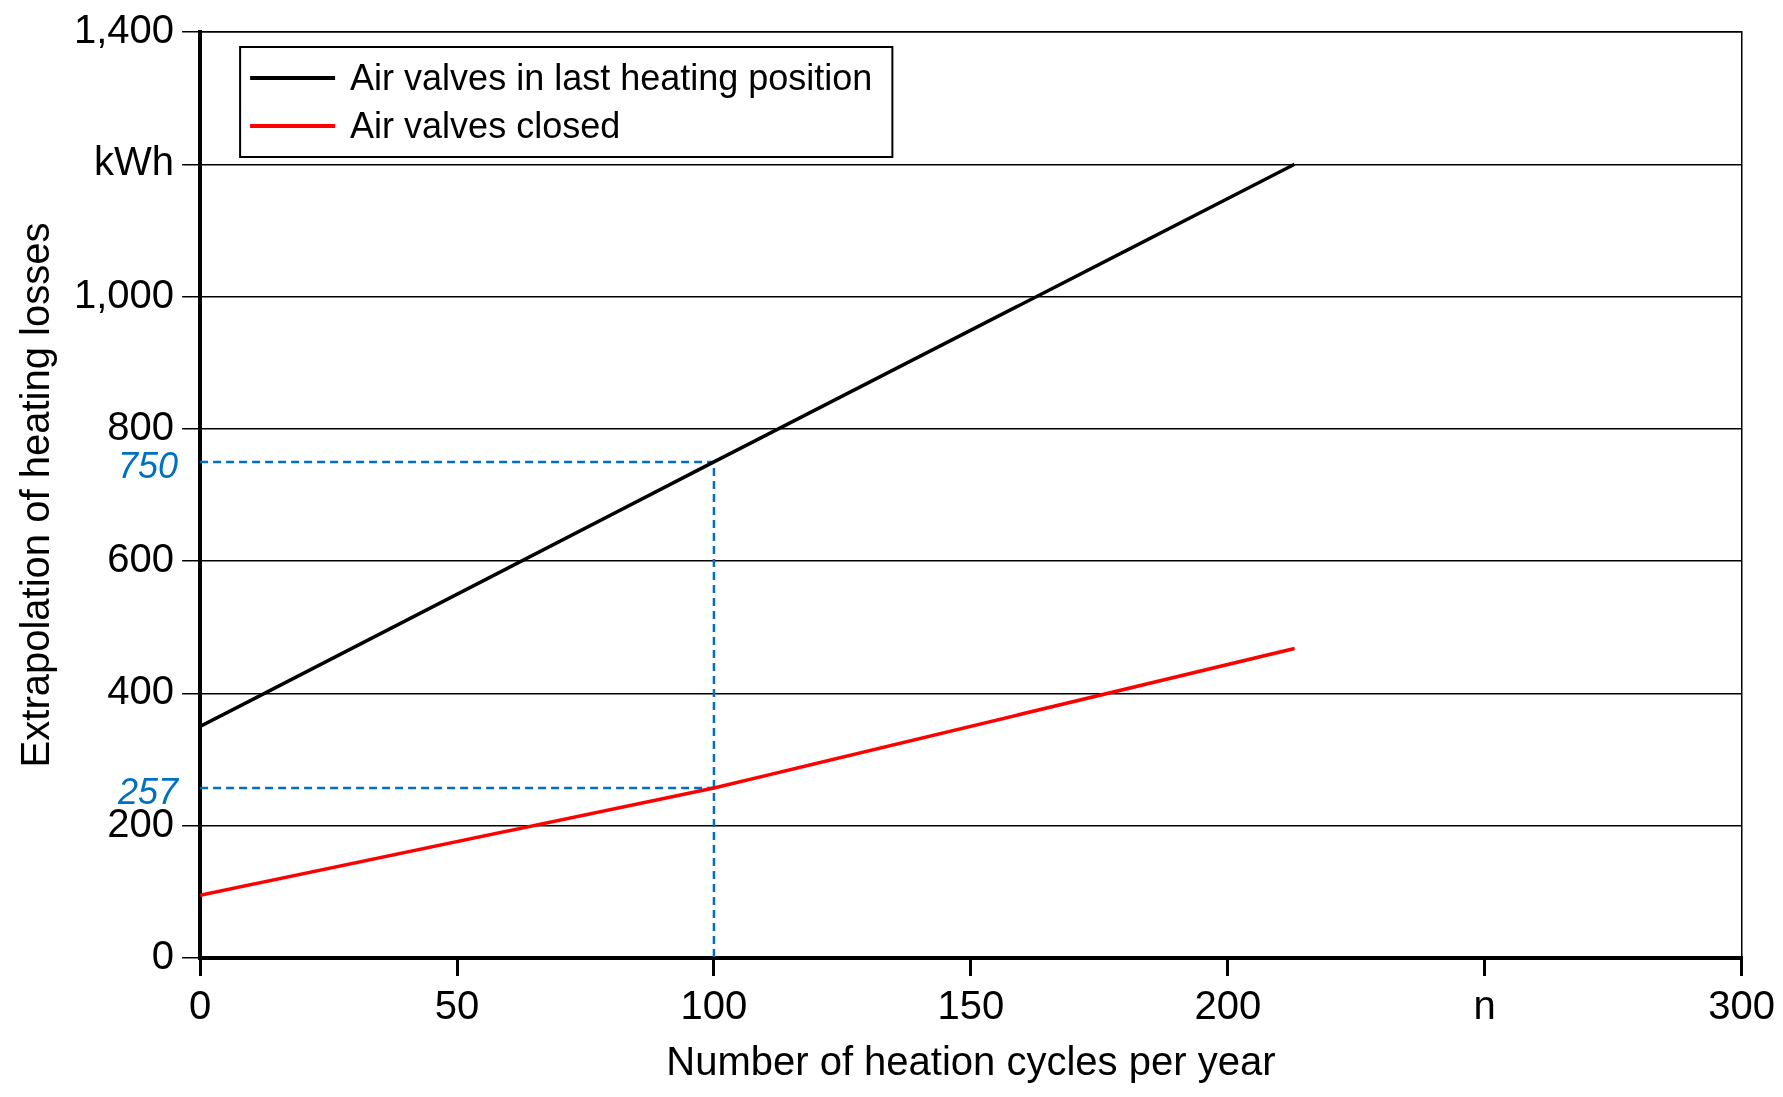 This screenshot has width=1783, height=1097. I want to click on y-tick-label: 1,000, so click(124, 293).